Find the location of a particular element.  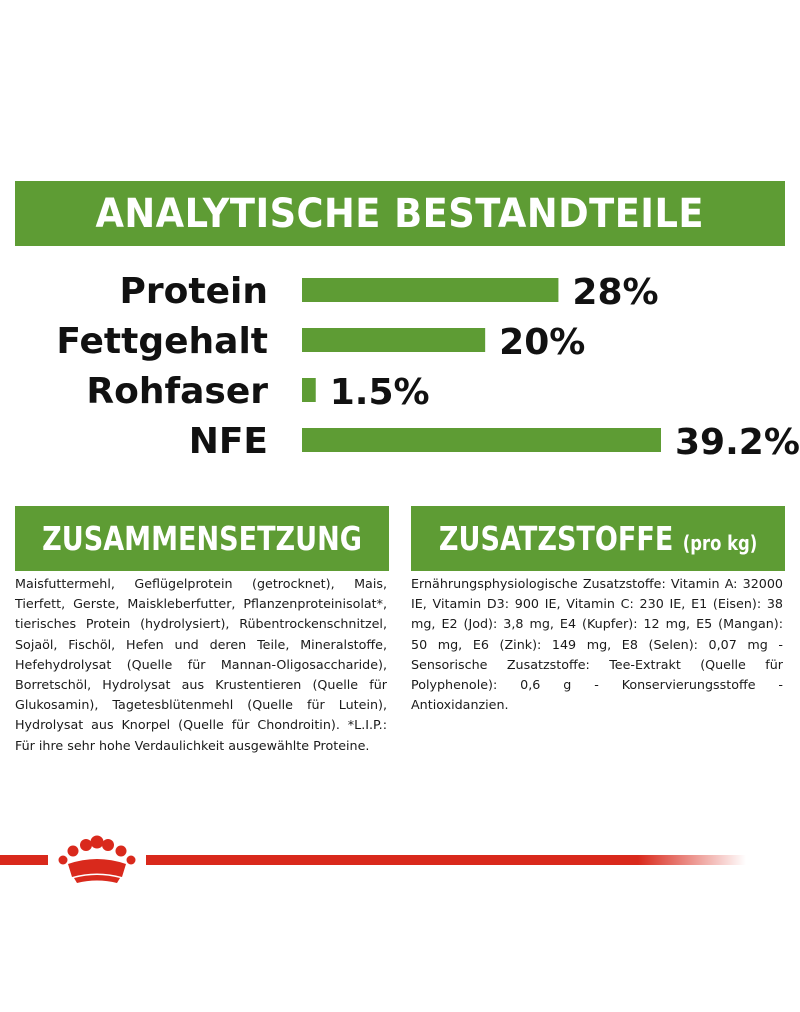

category-label: Rohfaser is located at coordinates (177, 391).